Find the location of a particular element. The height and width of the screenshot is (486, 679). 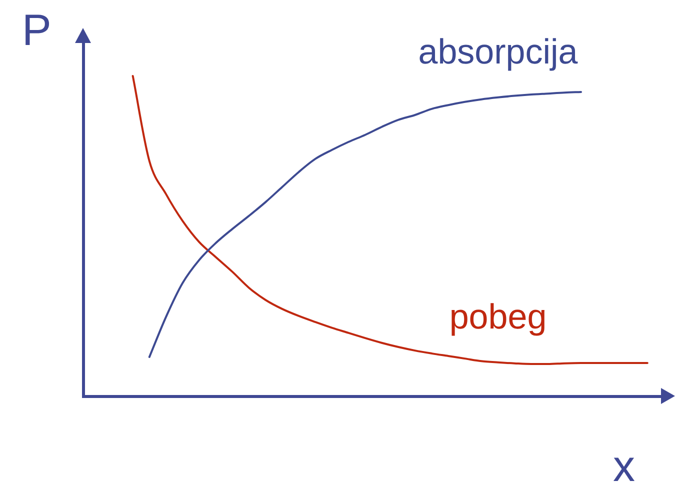

x-axis-title: x is located at coordinates (624, 464).